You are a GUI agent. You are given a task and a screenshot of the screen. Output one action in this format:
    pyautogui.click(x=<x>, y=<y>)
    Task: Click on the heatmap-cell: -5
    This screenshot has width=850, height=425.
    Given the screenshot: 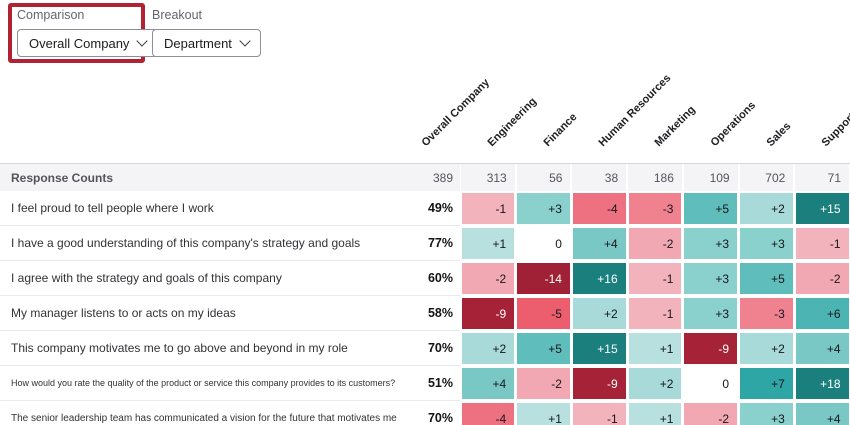 What is the action you would take?
    pyautogui.click(x=543, y=313)
    